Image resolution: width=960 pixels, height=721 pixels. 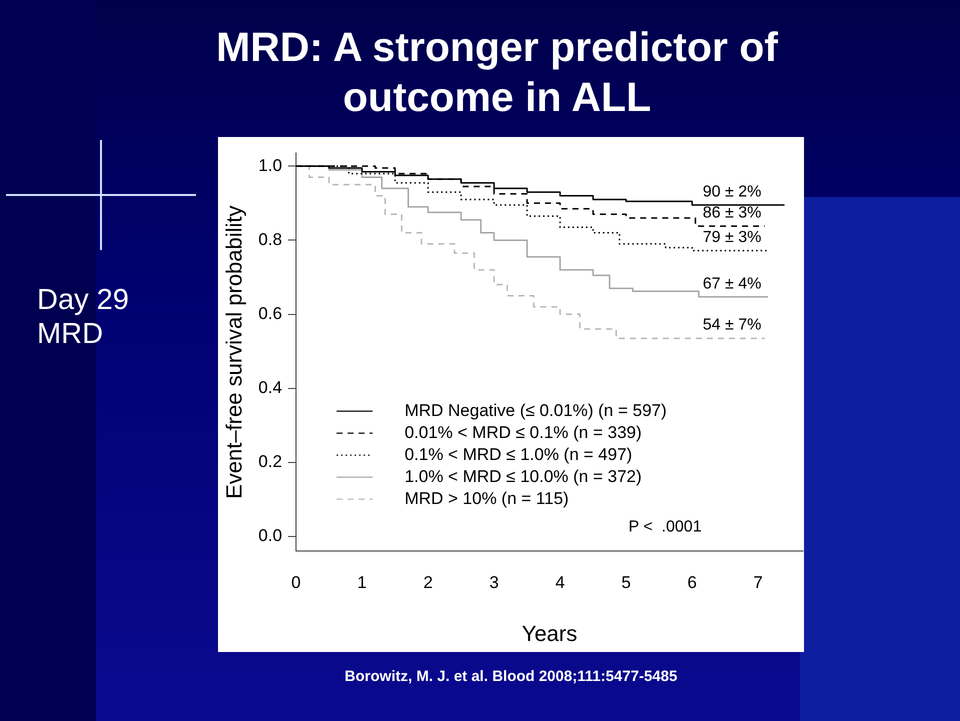 I want to click on y-tick-label: 0.8, so click(x=270, y=239).